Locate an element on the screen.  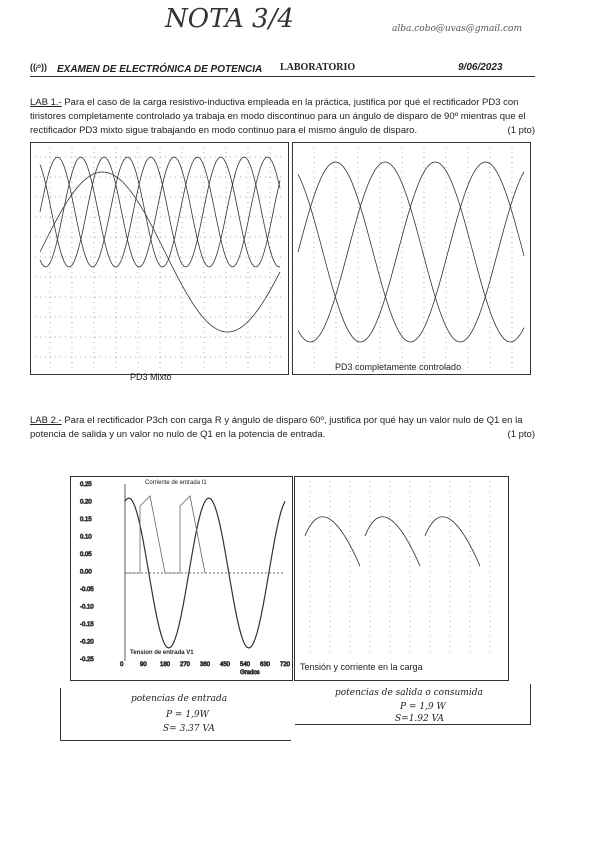
grade: NOTA 3/4 is located at coordinates (229, 19).